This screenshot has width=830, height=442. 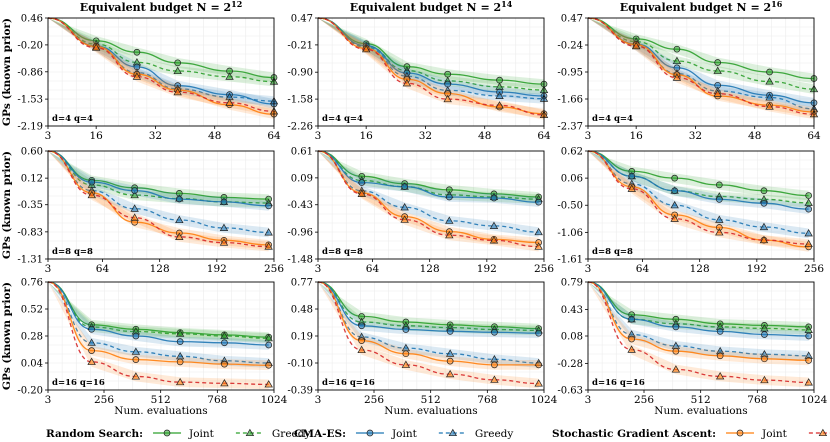 What do you see at coordinates (342, 252) in the screenshot?
I see `panel-annotation: d=8 q=8` at bounding box center [342, 252].